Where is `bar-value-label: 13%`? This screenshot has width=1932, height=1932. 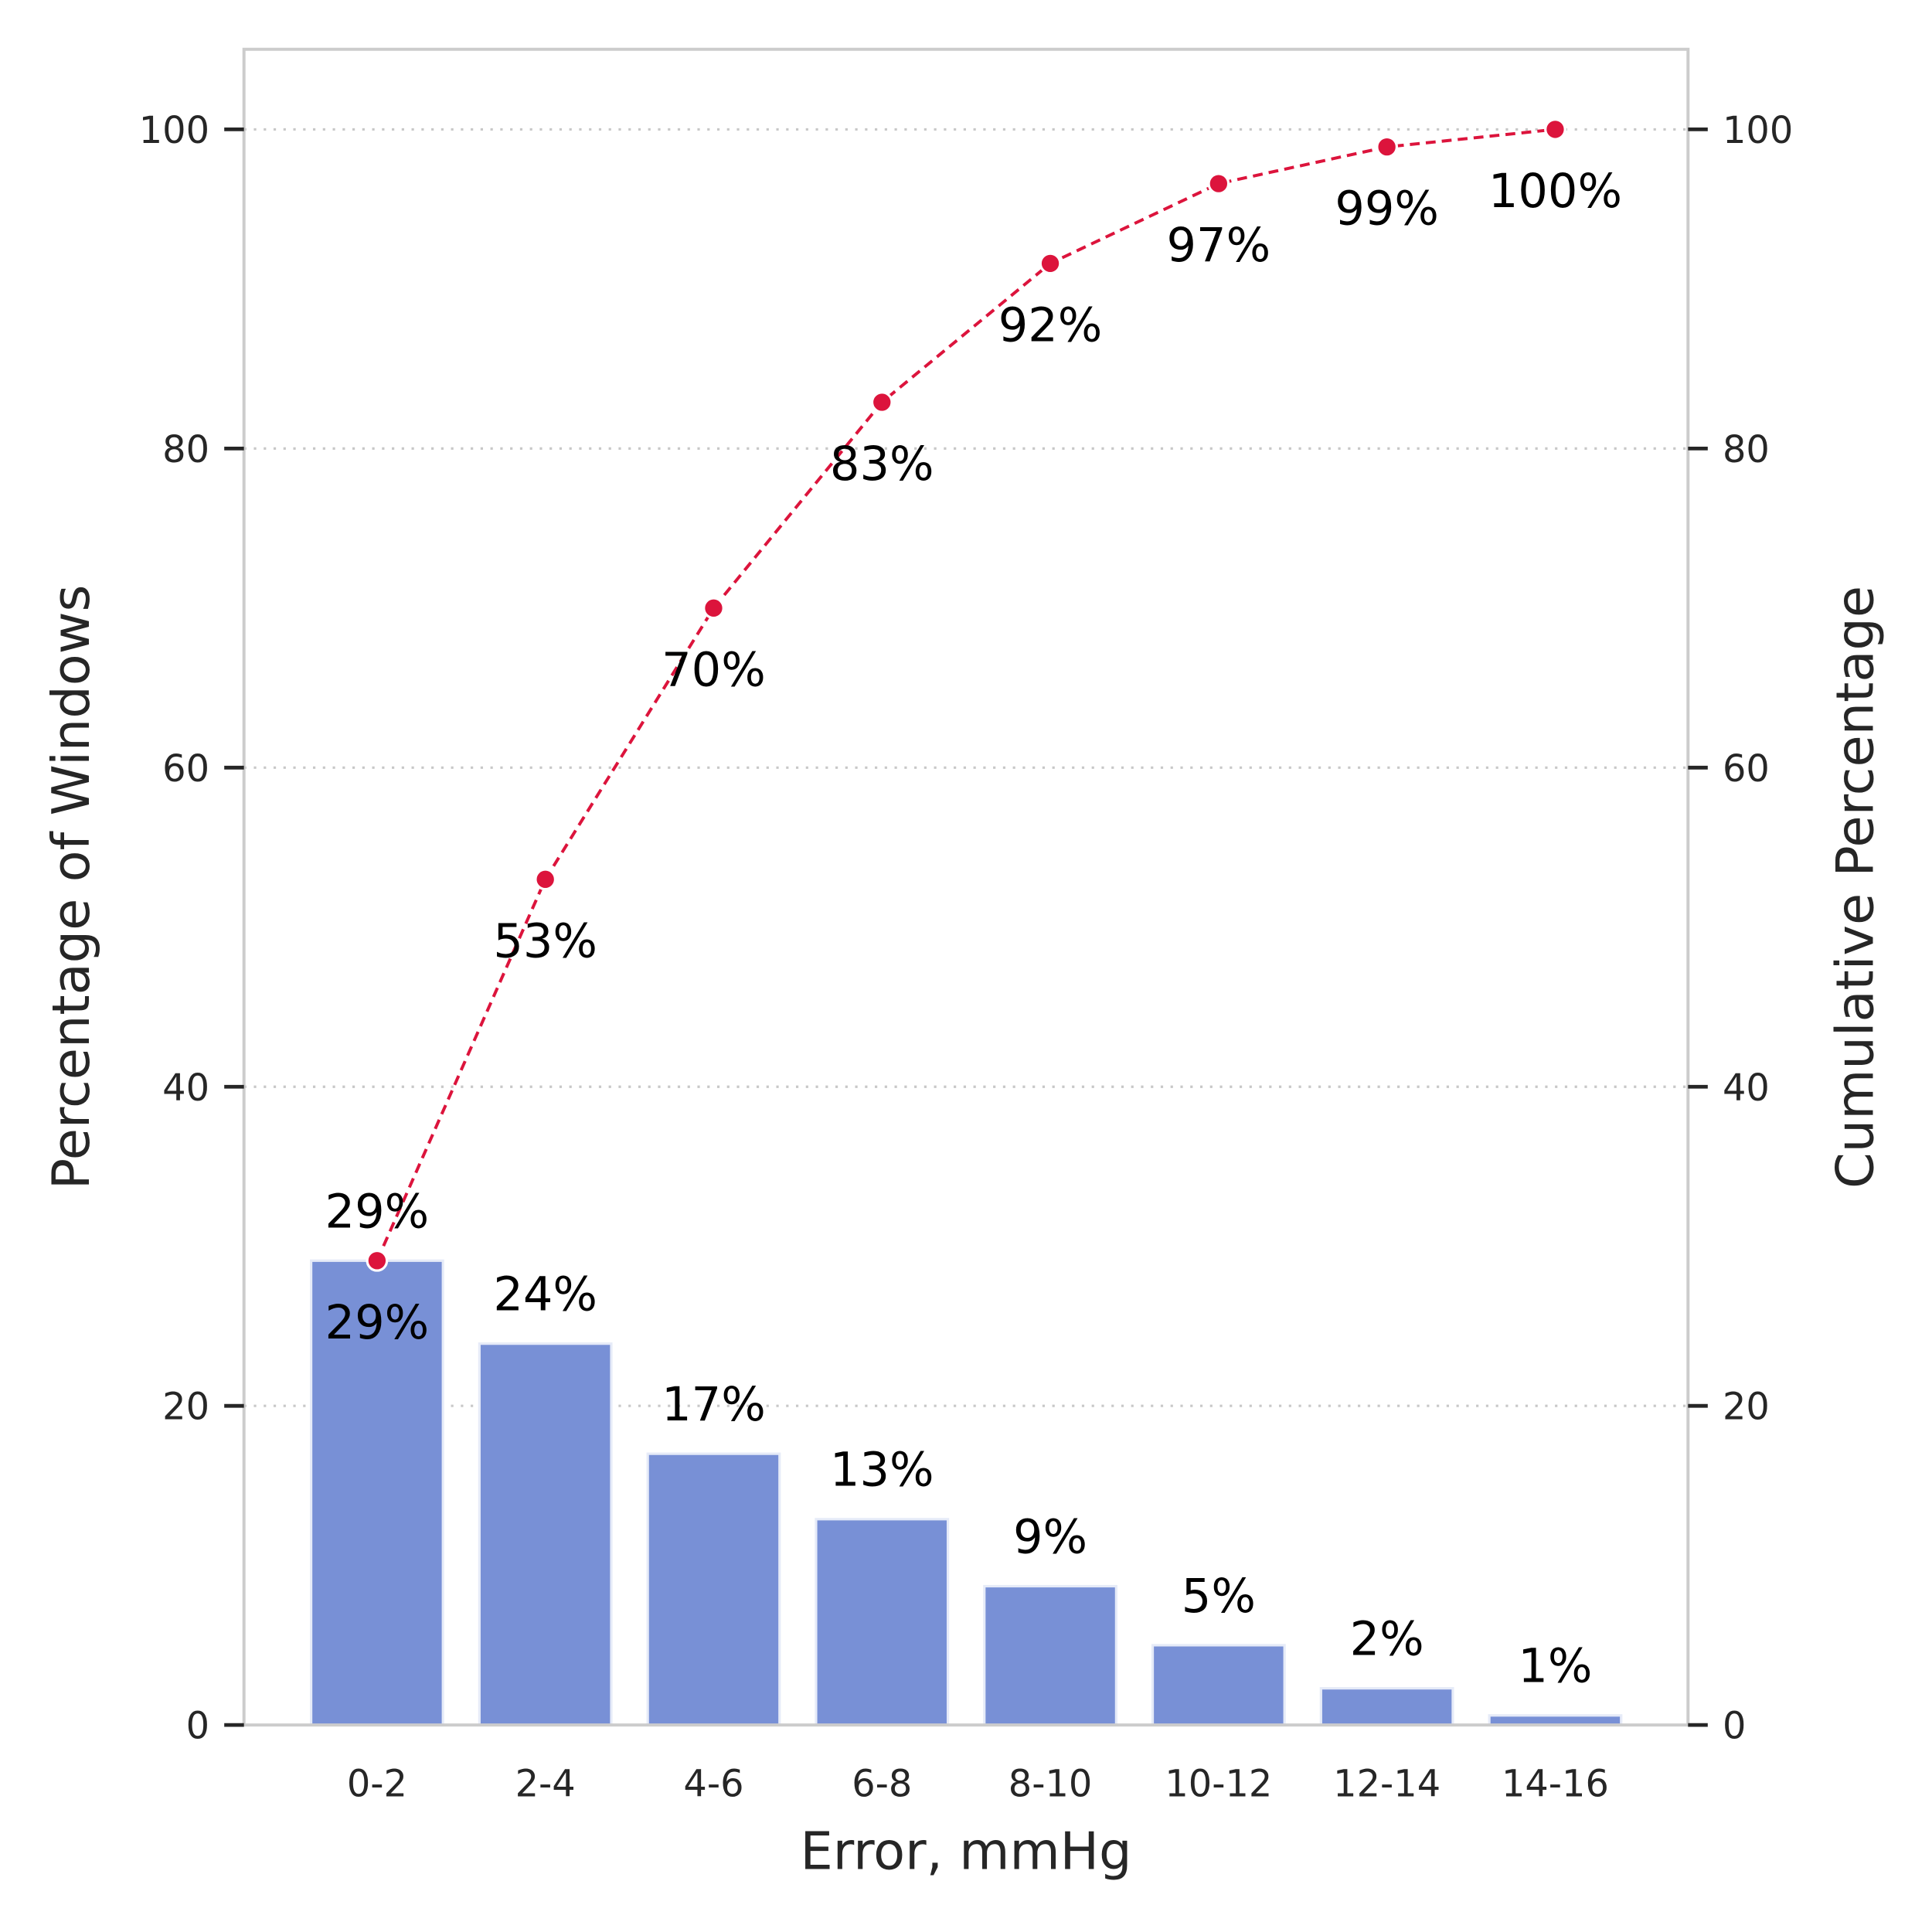 bar-value-label: 13% is located at coordinates (882, 1471).